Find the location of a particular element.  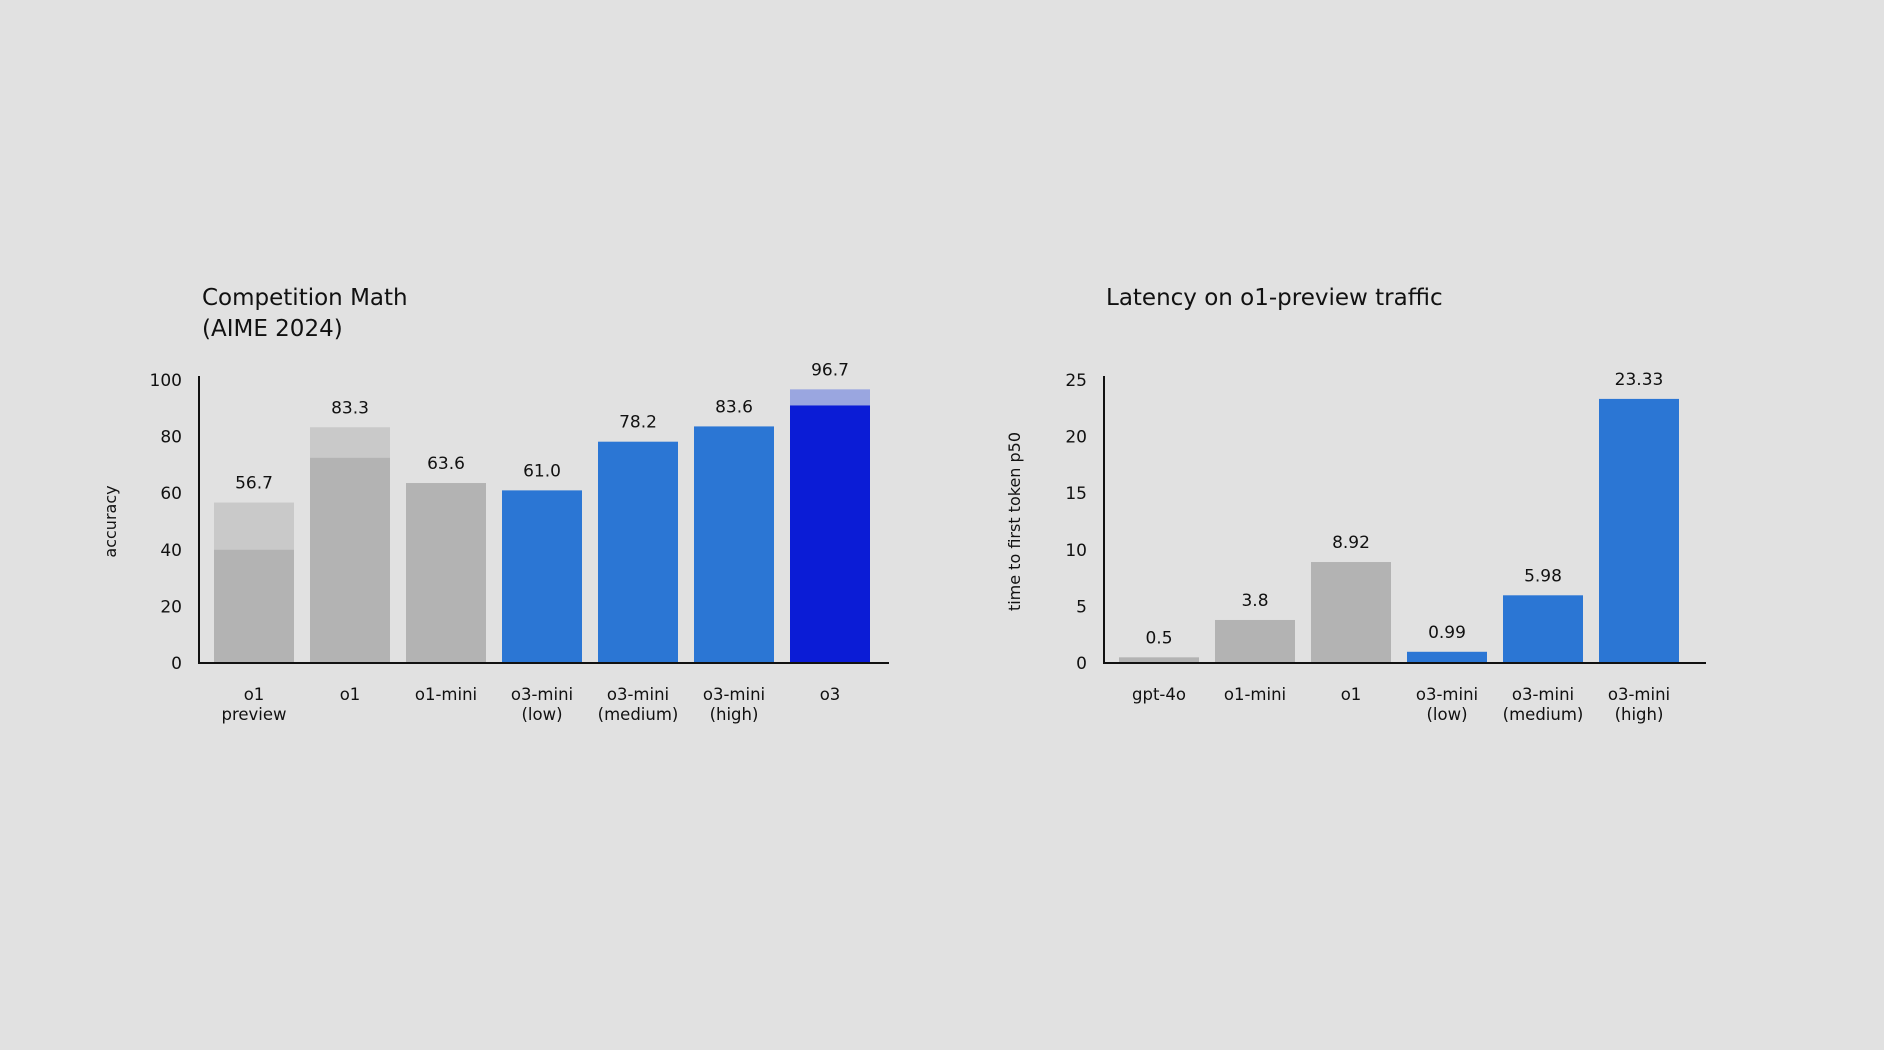

value-label-o3: 96.7 is located at coordinates (830, 370).